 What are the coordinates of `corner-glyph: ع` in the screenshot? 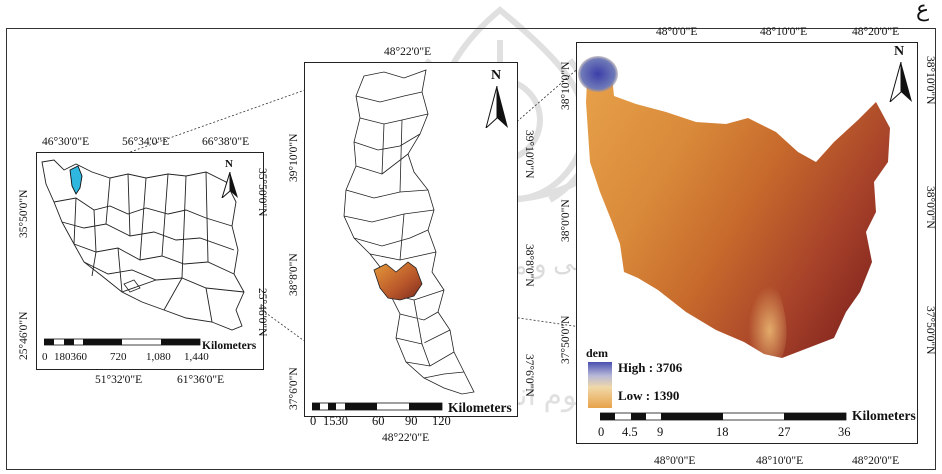 It's located at (923, 10).